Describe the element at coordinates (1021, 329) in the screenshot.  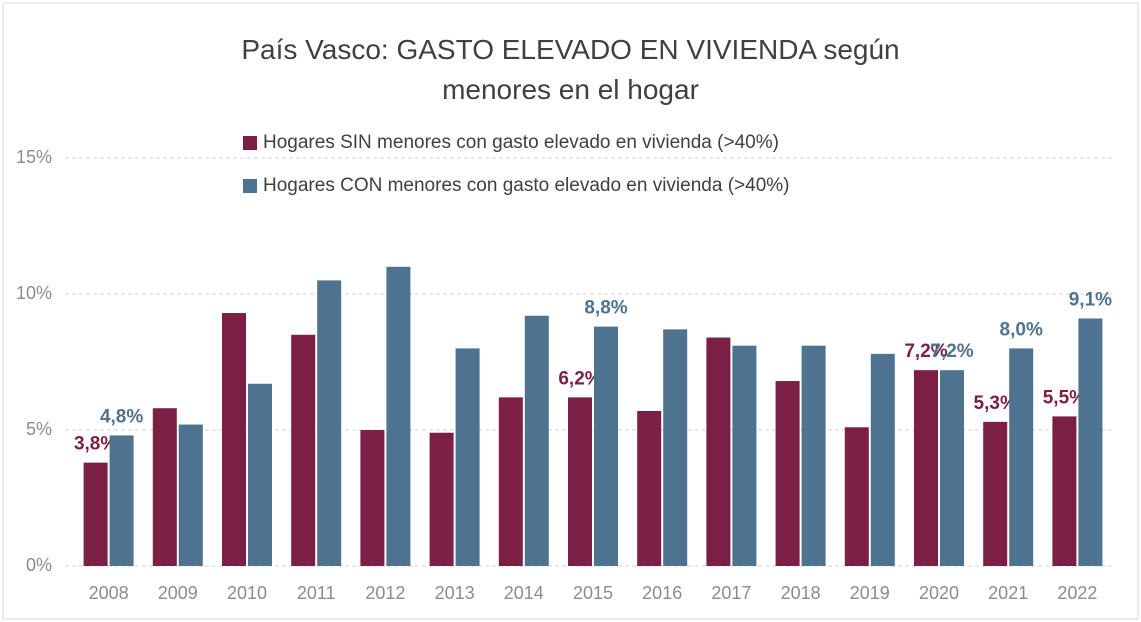
I see `data-label: 8,0%` at that location.